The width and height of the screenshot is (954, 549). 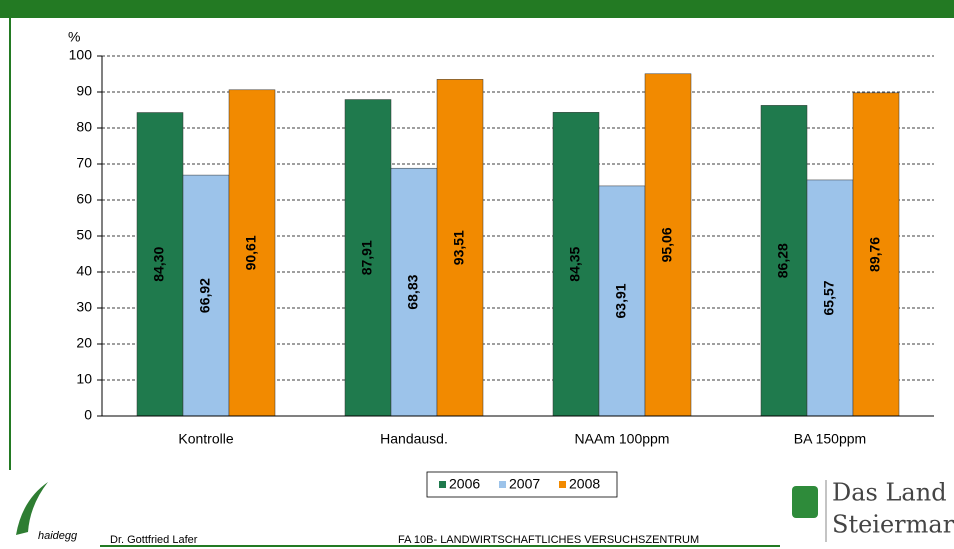 I want to click on logo-right-2: Steiermark, so click(x=893, y=525).